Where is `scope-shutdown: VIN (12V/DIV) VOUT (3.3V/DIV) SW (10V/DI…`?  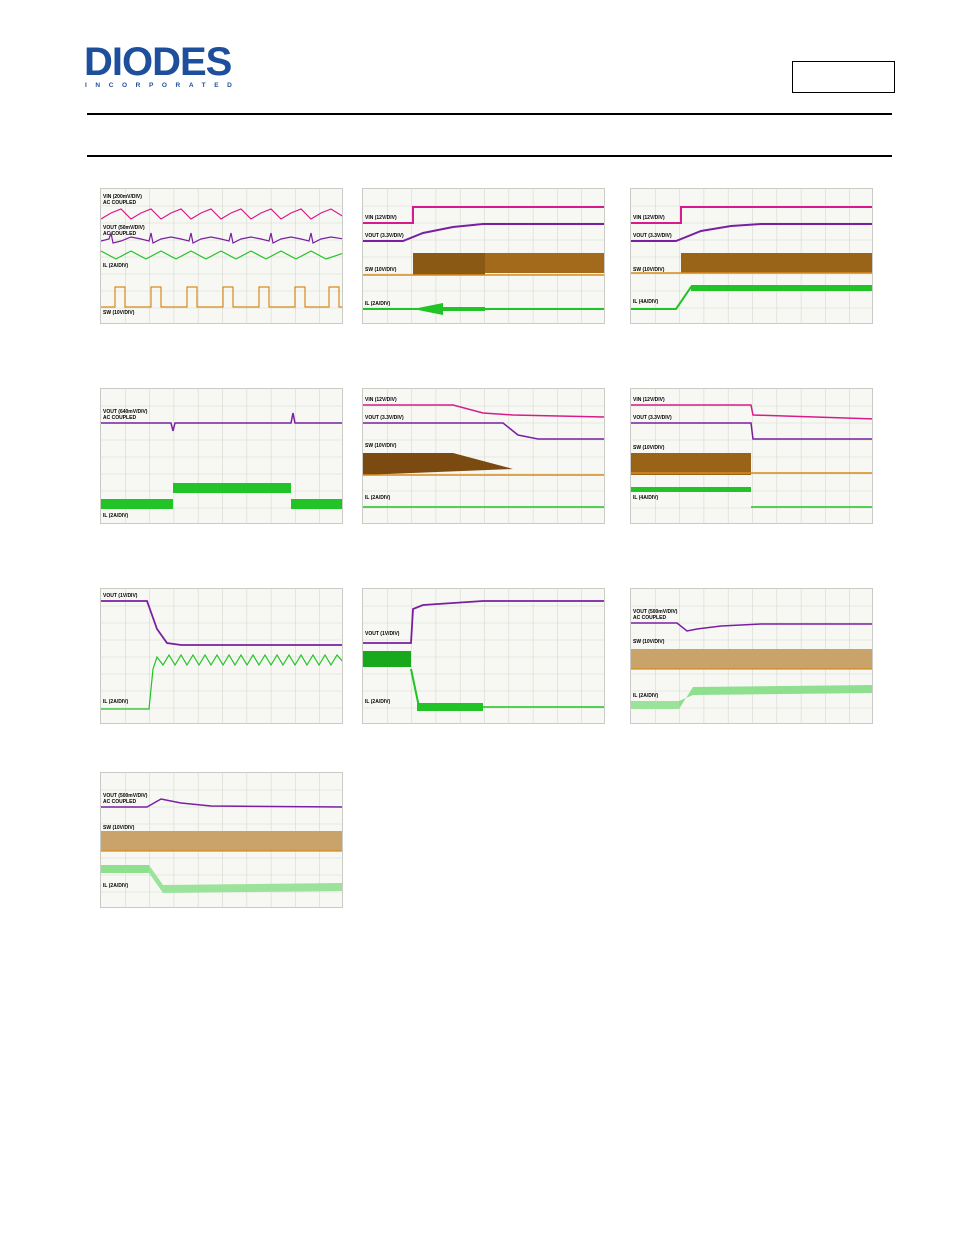
scope-shutdown: VIN (12V/DIV) VOUT (3.3V/DIV) SW (10V/DI… is located at coordinates (483, 456).